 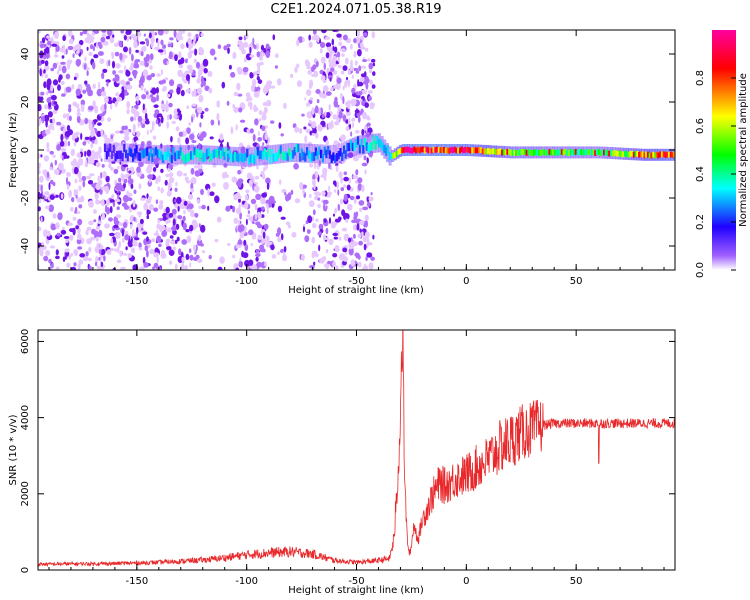 I want to click on y-tick-label: 20, so click(x=25, y=102).